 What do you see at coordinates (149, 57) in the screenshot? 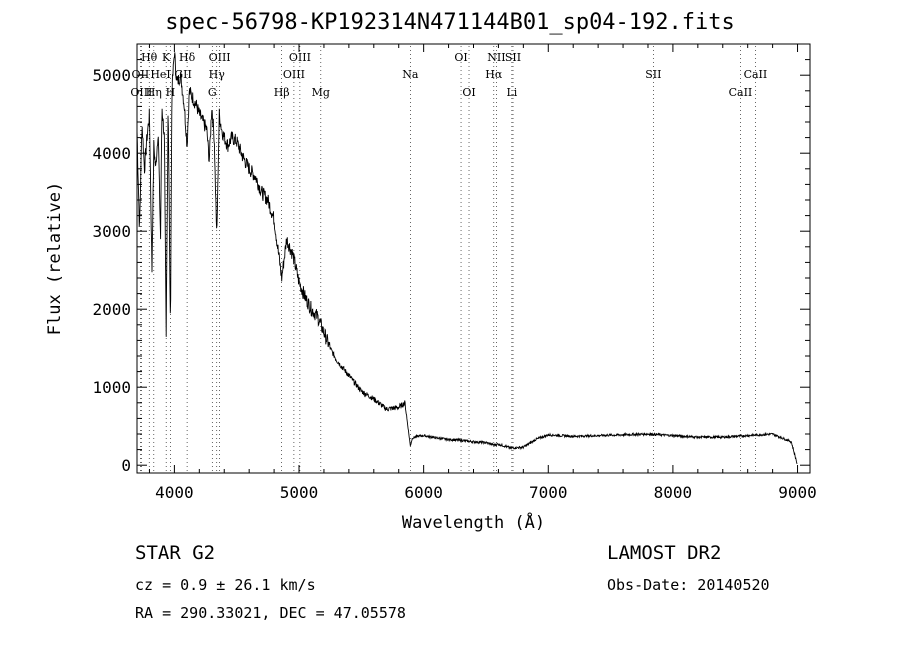
I see `spectral-line-label: Hθ` at bounding box center [149, 57].